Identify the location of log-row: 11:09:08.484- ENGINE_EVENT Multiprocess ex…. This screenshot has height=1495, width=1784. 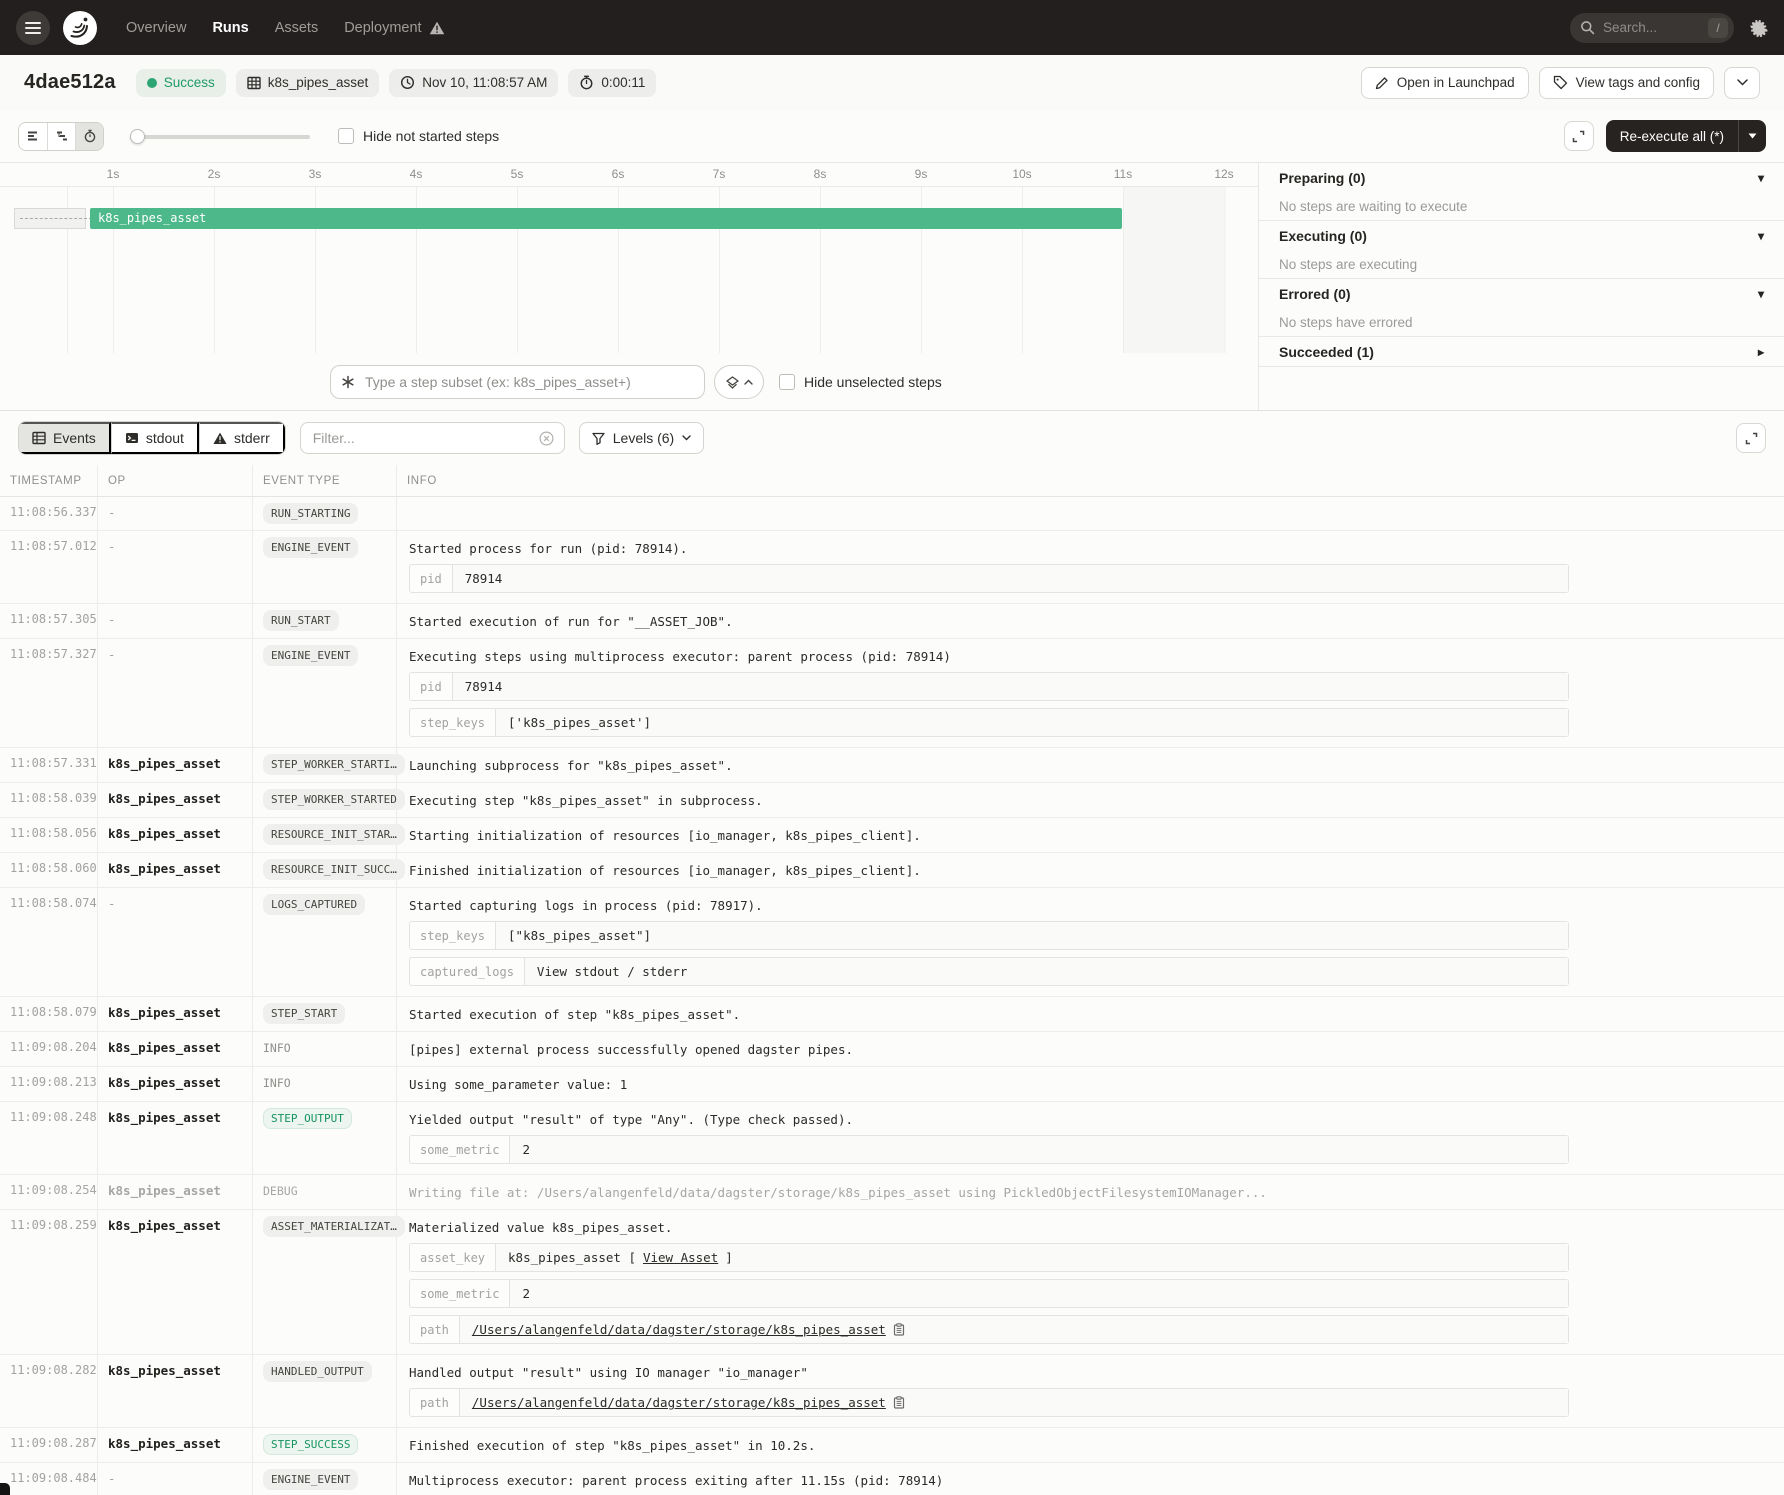
(892, 1479).